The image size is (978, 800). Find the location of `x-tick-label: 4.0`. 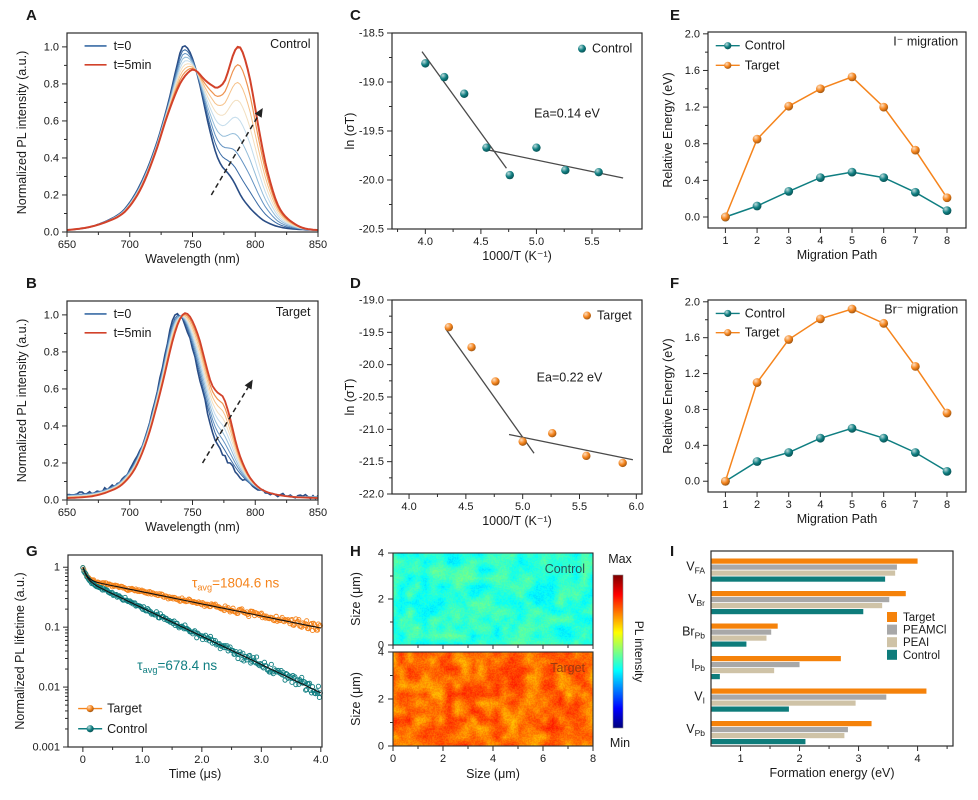

x-tick-label: 4.0 is located at coordinates (408, 507).